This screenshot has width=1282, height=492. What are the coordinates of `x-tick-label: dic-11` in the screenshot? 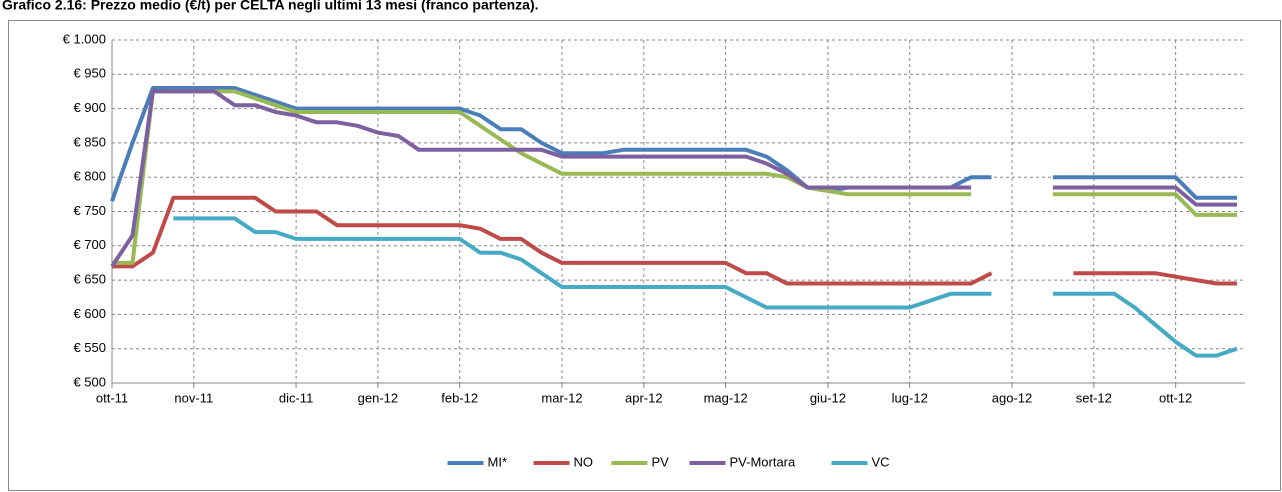 It's located at (296, 397).